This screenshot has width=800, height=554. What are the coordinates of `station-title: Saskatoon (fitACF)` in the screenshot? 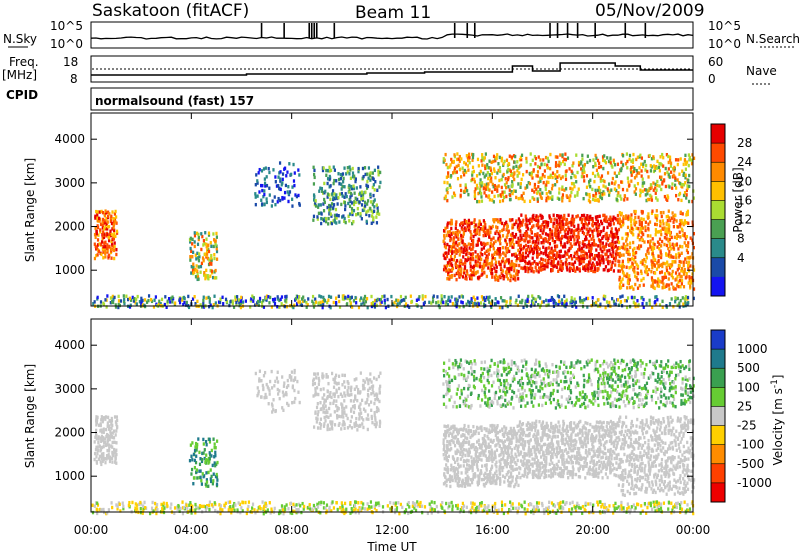 It's located at (170, 11).